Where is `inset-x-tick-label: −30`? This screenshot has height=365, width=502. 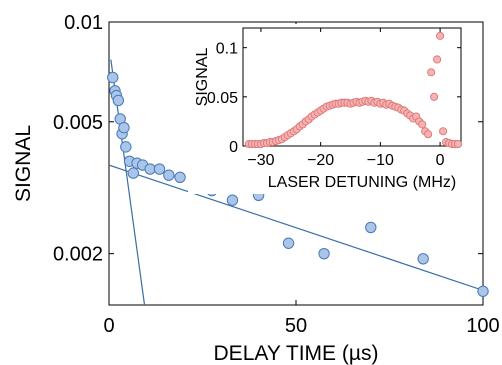
inset-x-tick-label: −30 is located at coordinates (260, 160).